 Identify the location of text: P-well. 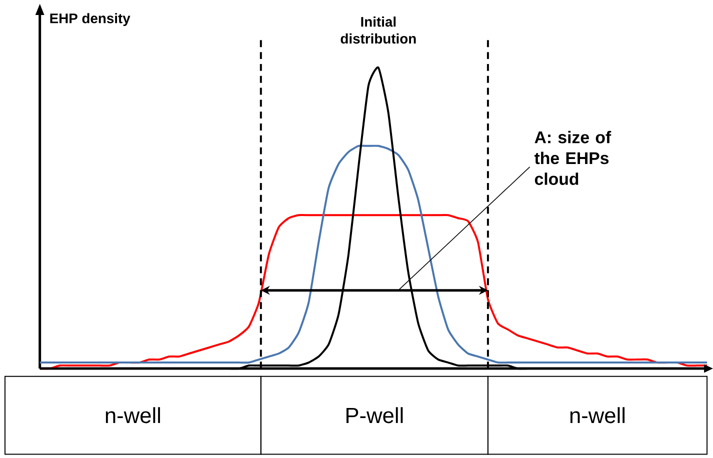
(374, 415).